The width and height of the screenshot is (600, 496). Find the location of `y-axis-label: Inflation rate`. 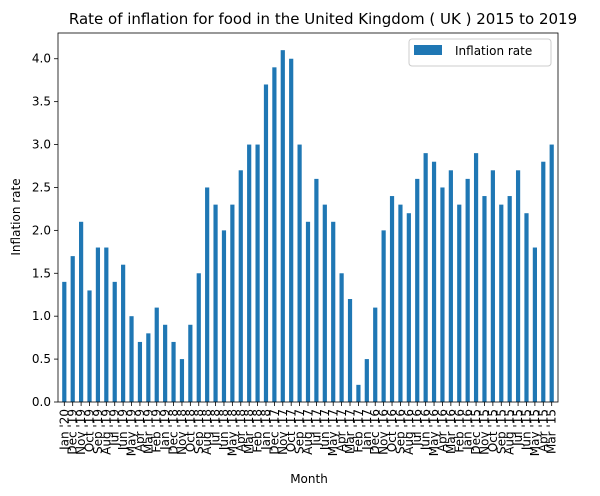

y-axis-label: Inflation rate is located at coordinates (16, 216).